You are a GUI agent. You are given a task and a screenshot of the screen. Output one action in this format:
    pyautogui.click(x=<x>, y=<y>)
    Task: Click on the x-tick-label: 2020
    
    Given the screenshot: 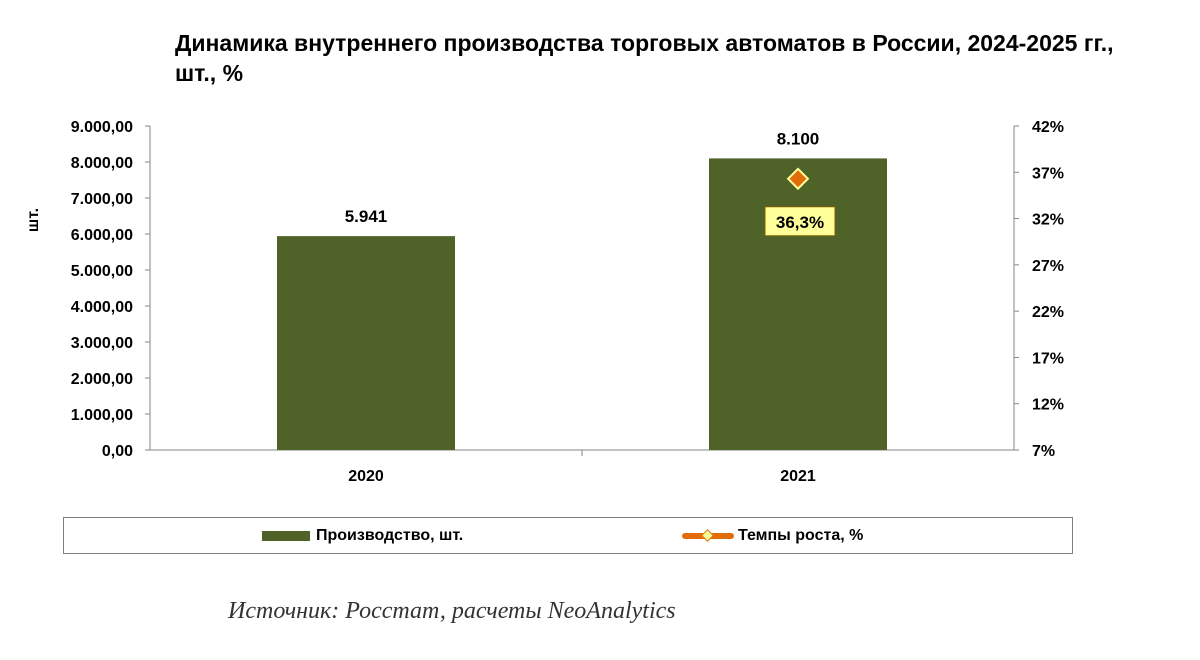 What is the action you would take?
    pyautogui.click(x=366, y=476)
    